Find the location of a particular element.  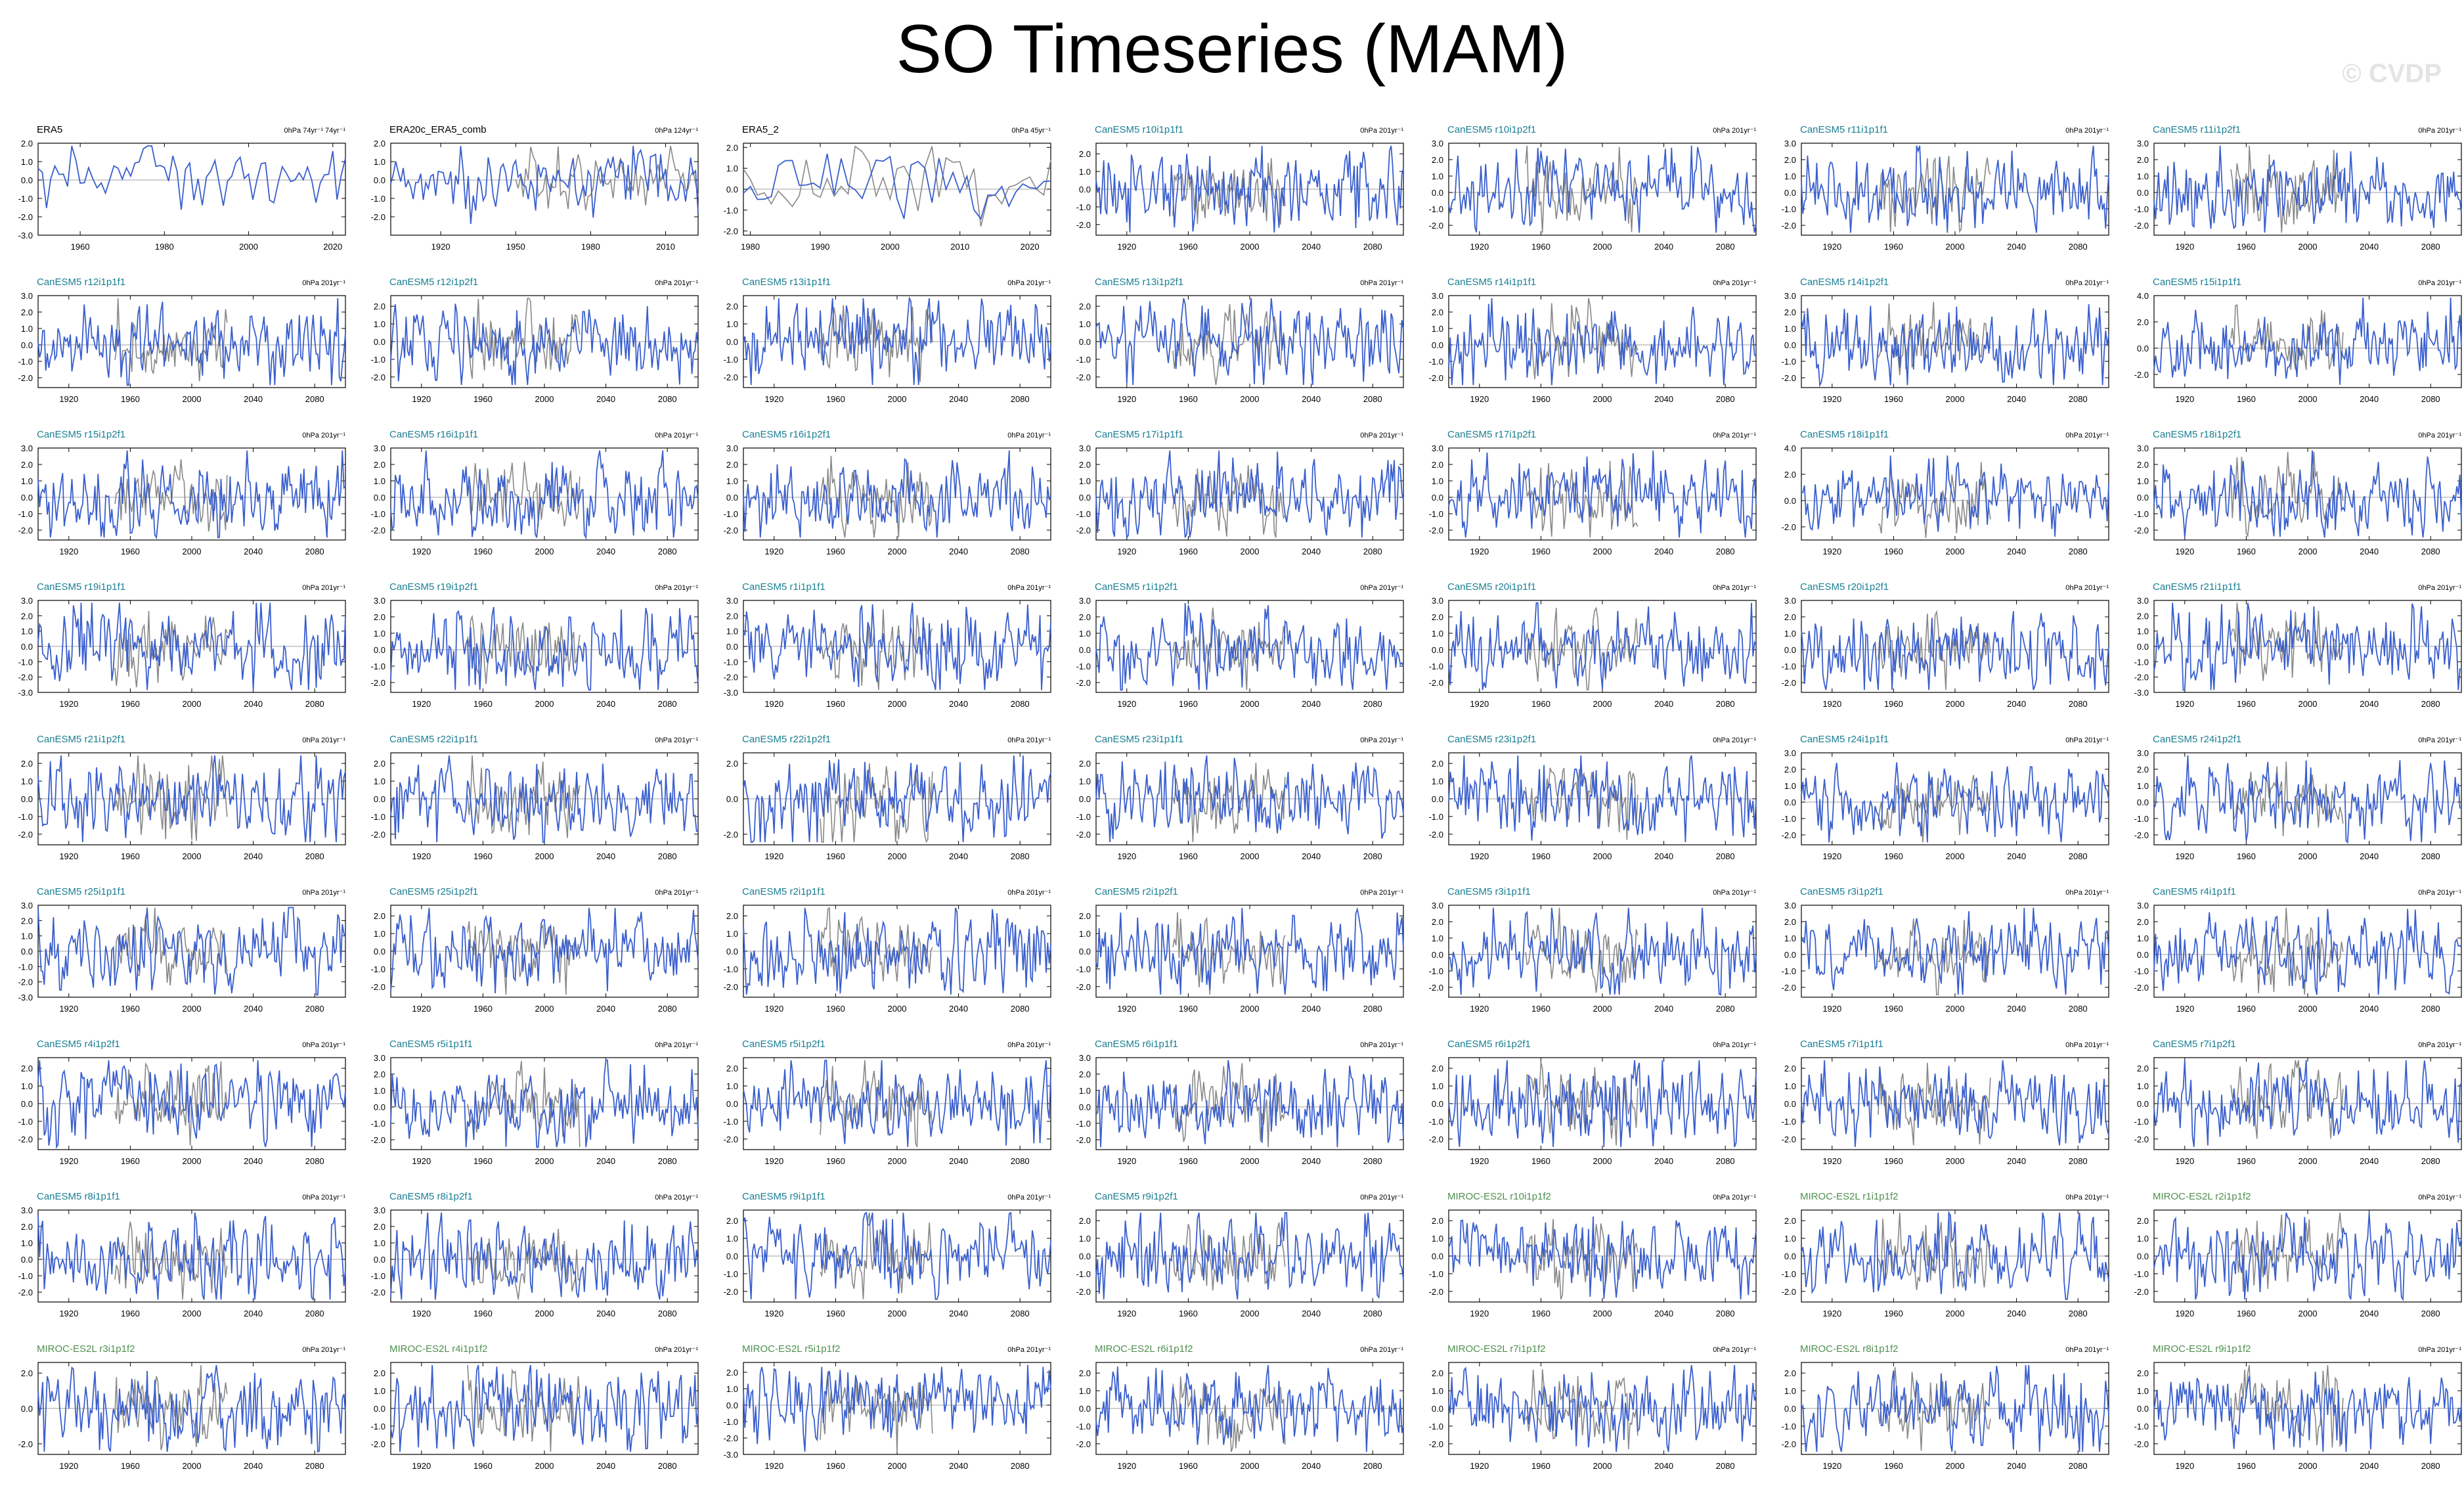

xtick-label: 1980 is located at coordinates (750, 247).